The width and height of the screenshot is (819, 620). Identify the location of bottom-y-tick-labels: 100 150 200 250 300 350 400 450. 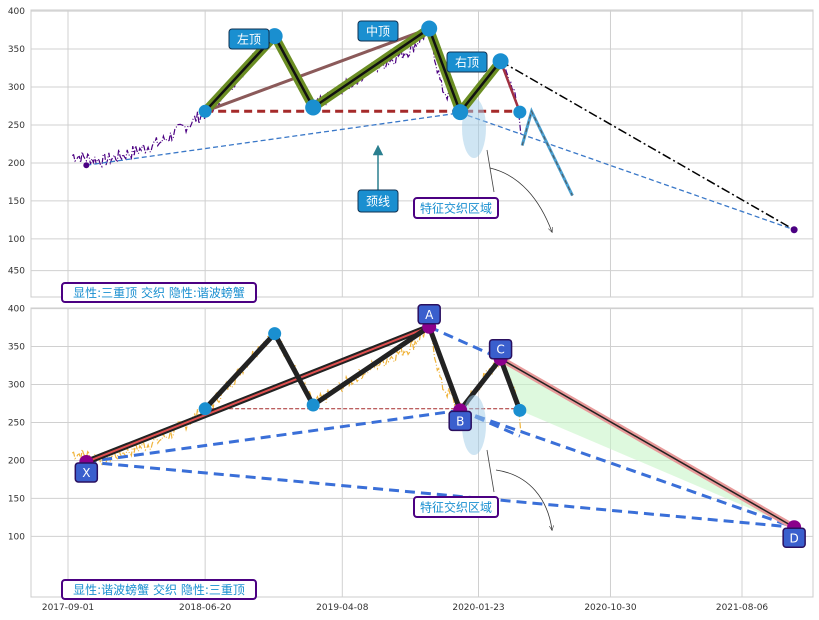
(16, 405).